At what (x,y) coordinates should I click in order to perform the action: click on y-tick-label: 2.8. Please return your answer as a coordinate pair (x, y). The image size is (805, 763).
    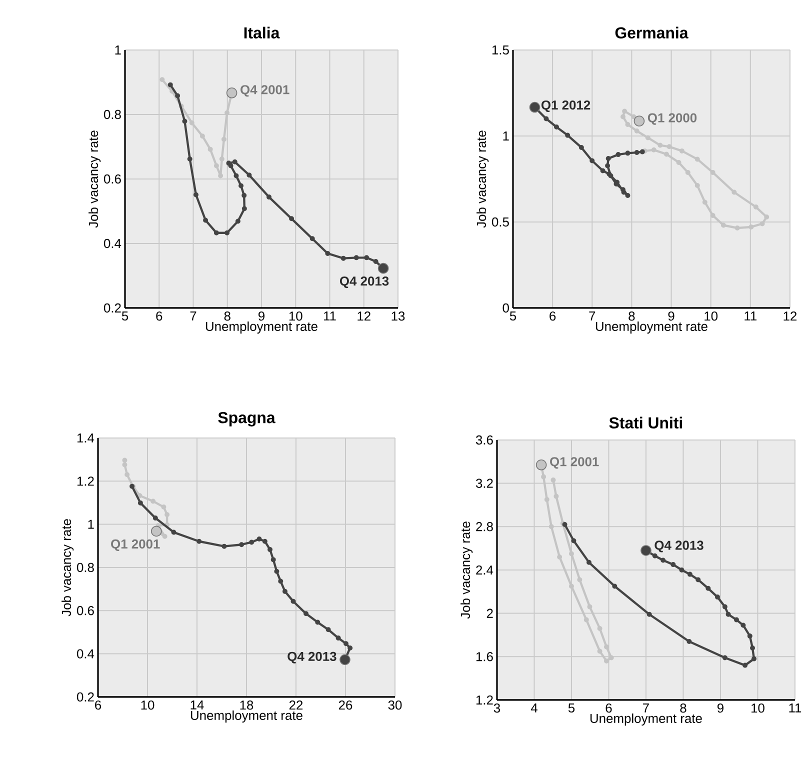
    Looking at the image, I should click on (484, 527).